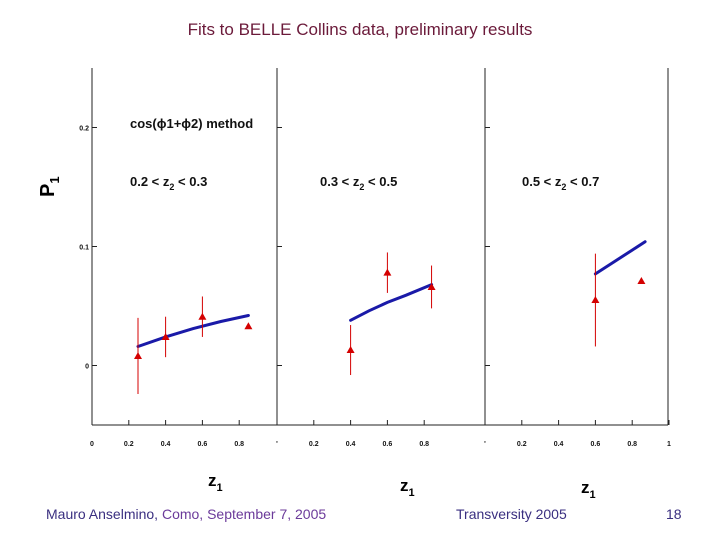 The image size is (720, 540). Describe the element at coordinates (511, 514) in the screenshot. I see `footer-conference: Transversity 2005` at that location.